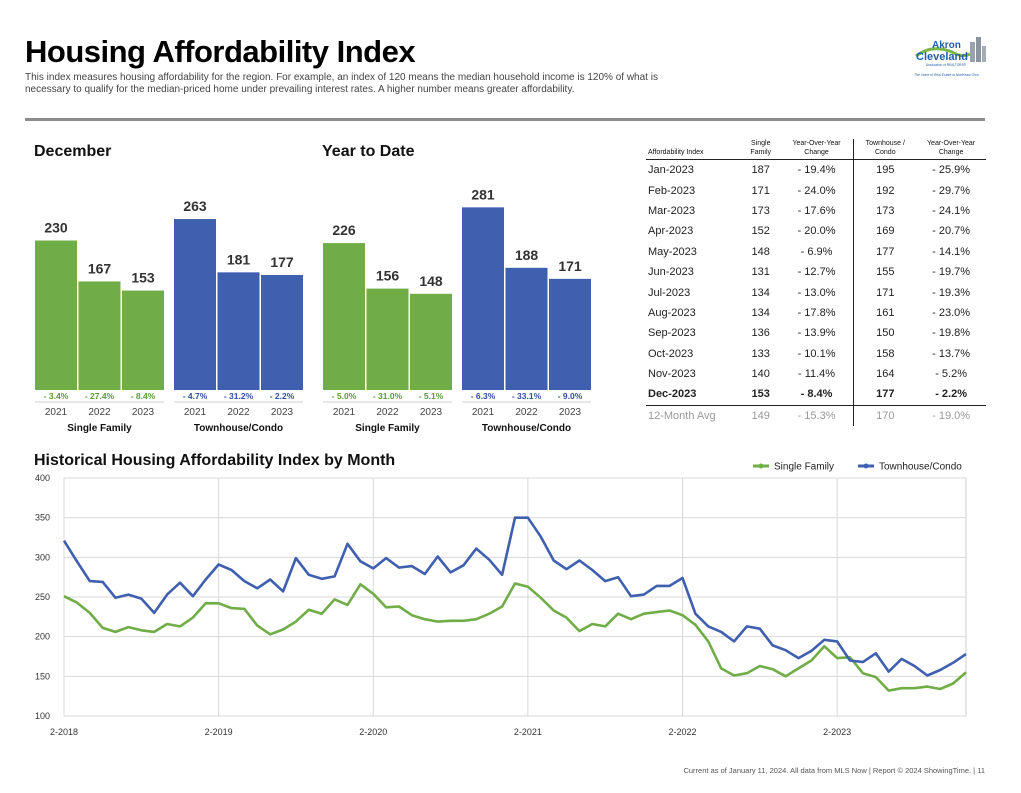 The image size is (1021, 793). What do you see at coordinates (760, 231) in the screenshot?
I see `table-cell: 152` at bounding box center [760, 231].